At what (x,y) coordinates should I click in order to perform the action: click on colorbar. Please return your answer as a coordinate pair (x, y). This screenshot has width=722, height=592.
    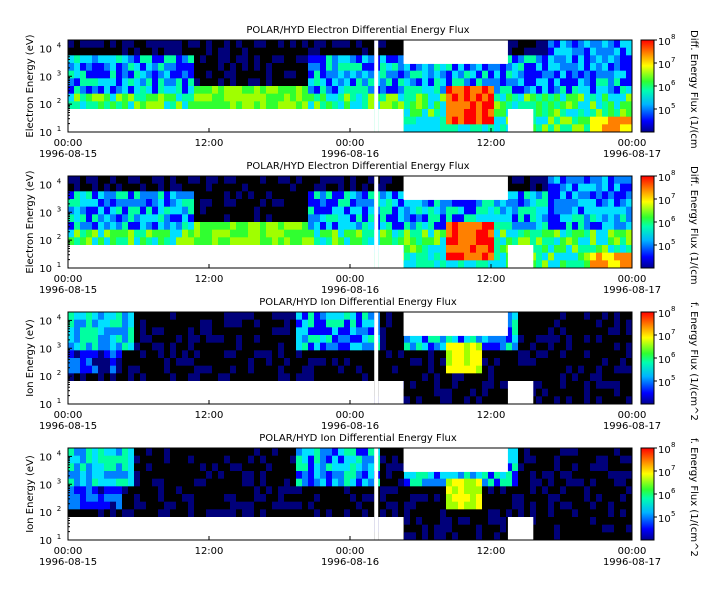
    Looking at the image, I should click on (647, 358).